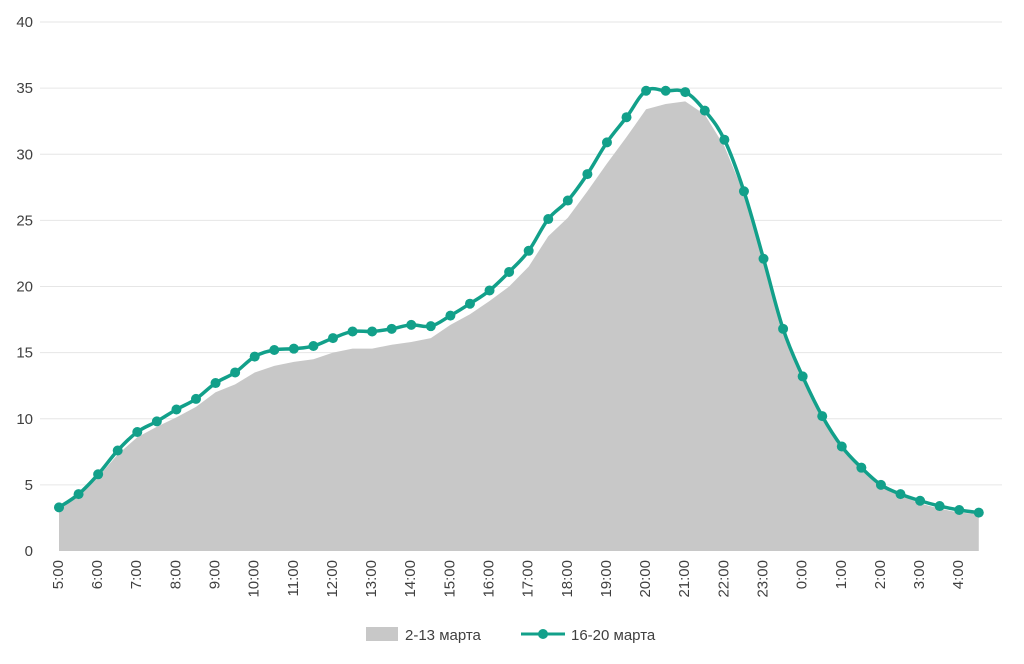 The image size is (1024, 664). I want to click on y-tick-label-35: 35, so click(24, 88).